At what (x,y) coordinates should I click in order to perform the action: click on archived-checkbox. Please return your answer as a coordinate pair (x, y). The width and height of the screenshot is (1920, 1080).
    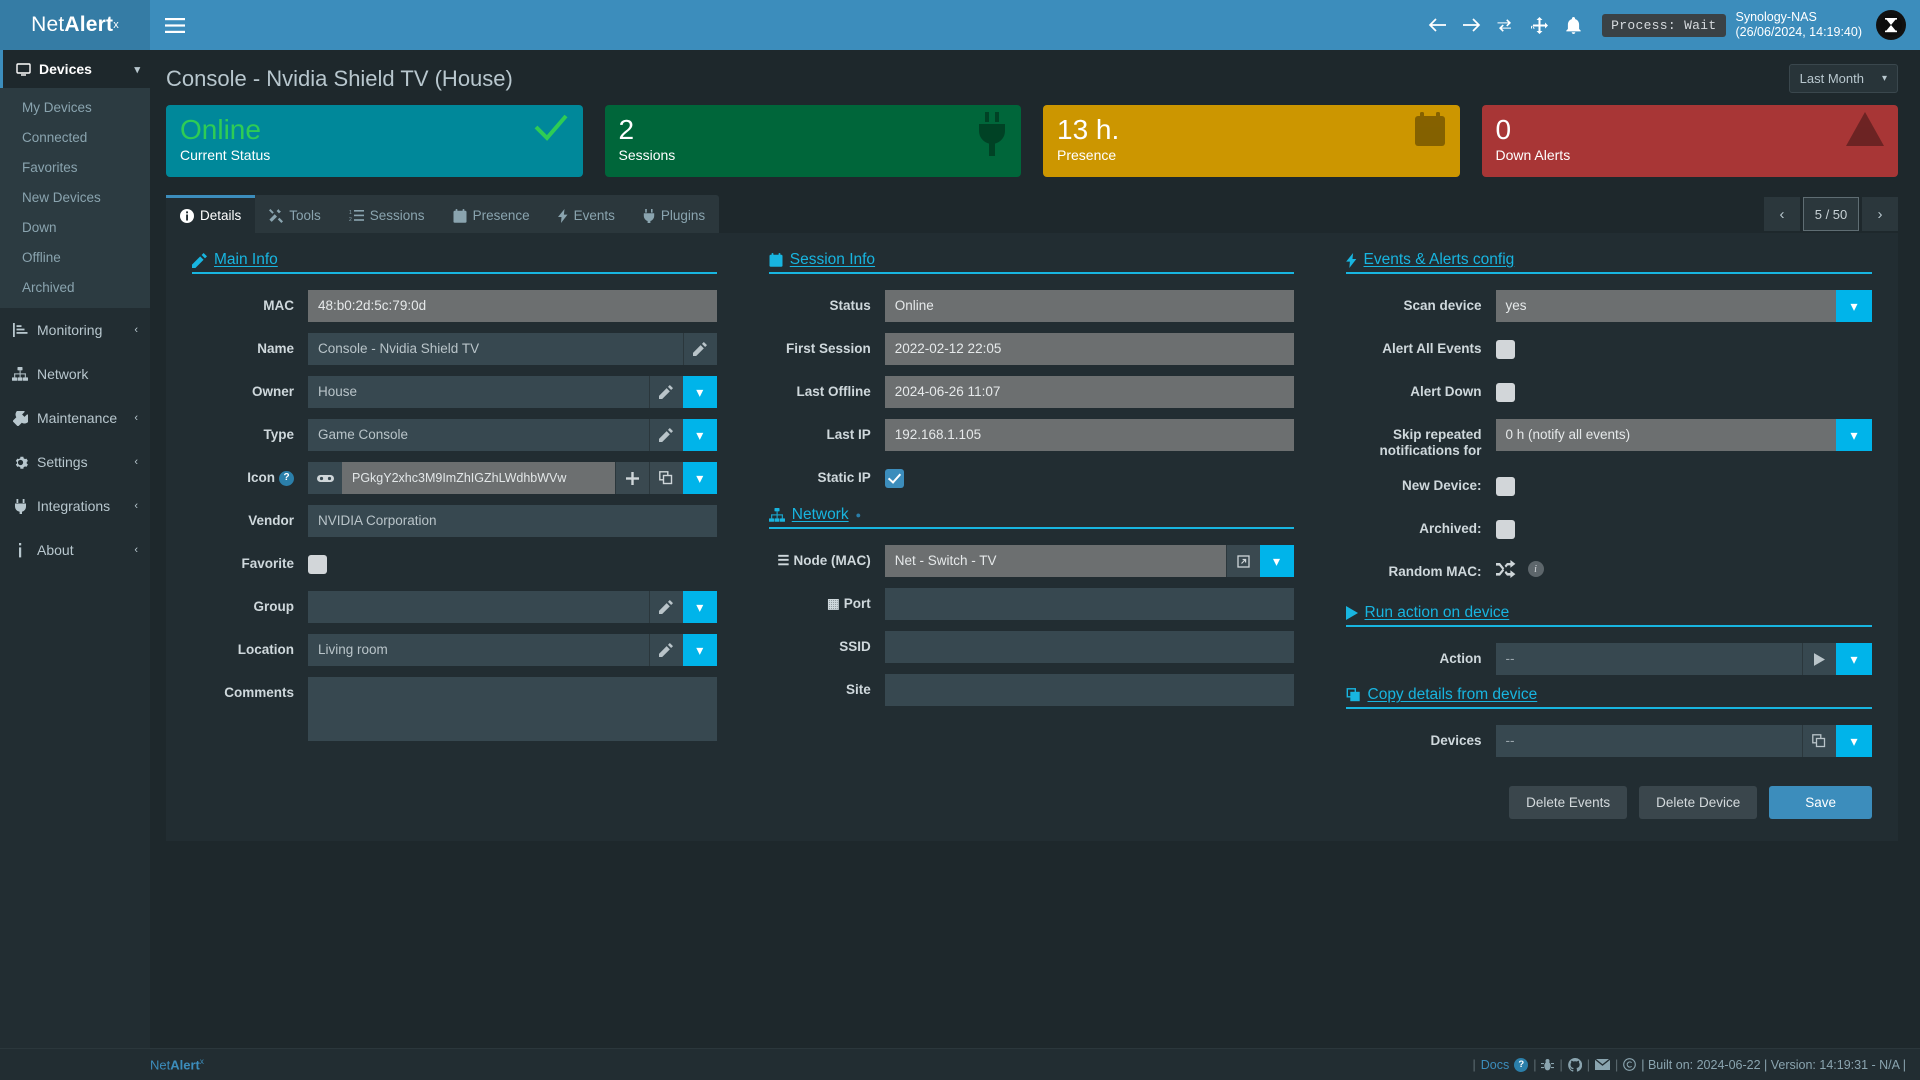
    Looking at the image, I should click on (1505, 529).